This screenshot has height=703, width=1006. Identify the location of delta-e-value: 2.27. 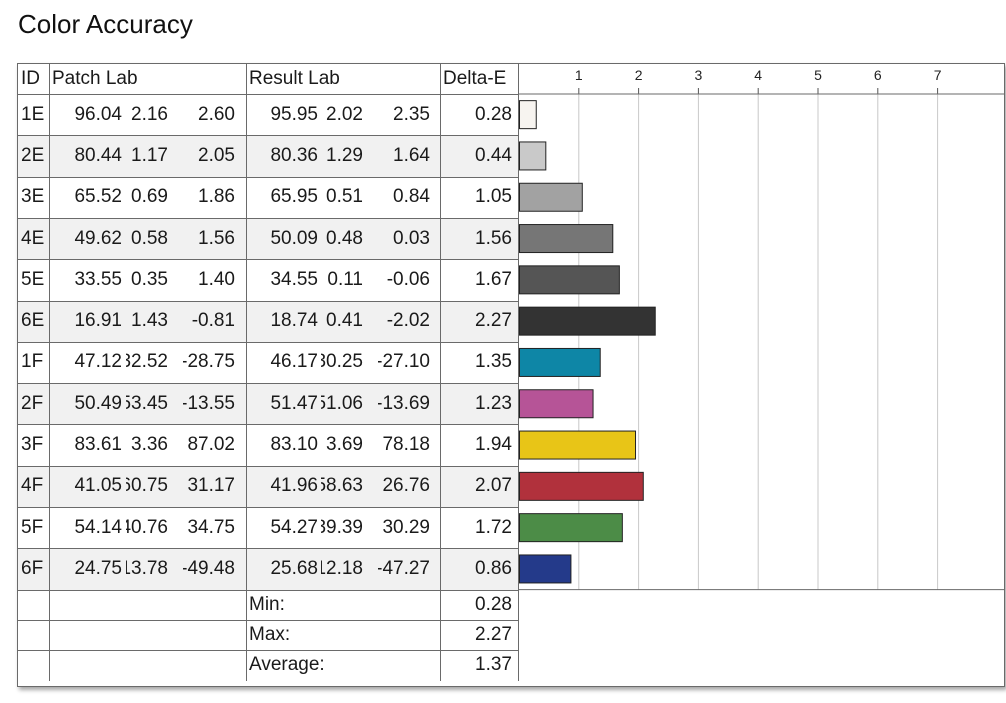
(493, 321).